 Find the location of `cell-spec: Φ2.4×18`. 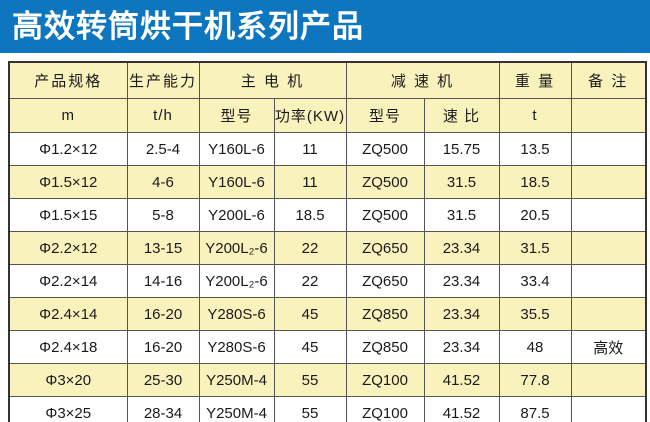

cell-spec: Φ2.4×18 is located at coordinates (68, 347).